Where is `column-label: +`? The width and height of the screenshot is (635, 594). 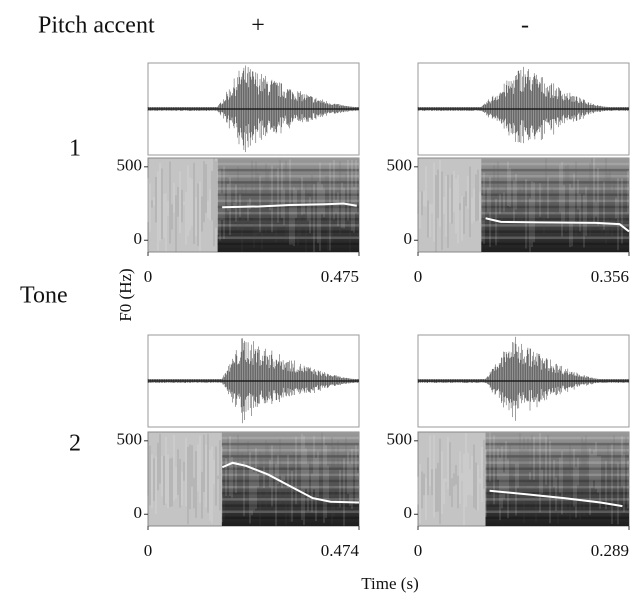 column-label: + is located at coordinates (258, 26).